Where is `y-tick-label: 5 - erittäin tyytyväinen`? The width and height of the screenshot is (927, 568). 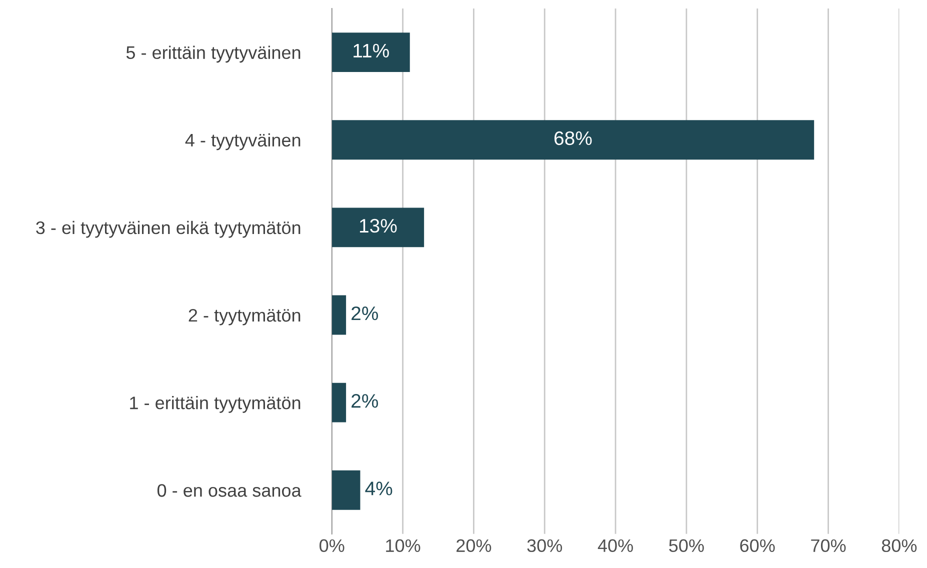 y-tick-label: 5 - erittäin tyytyväinen is located at coordinates (213, 54).